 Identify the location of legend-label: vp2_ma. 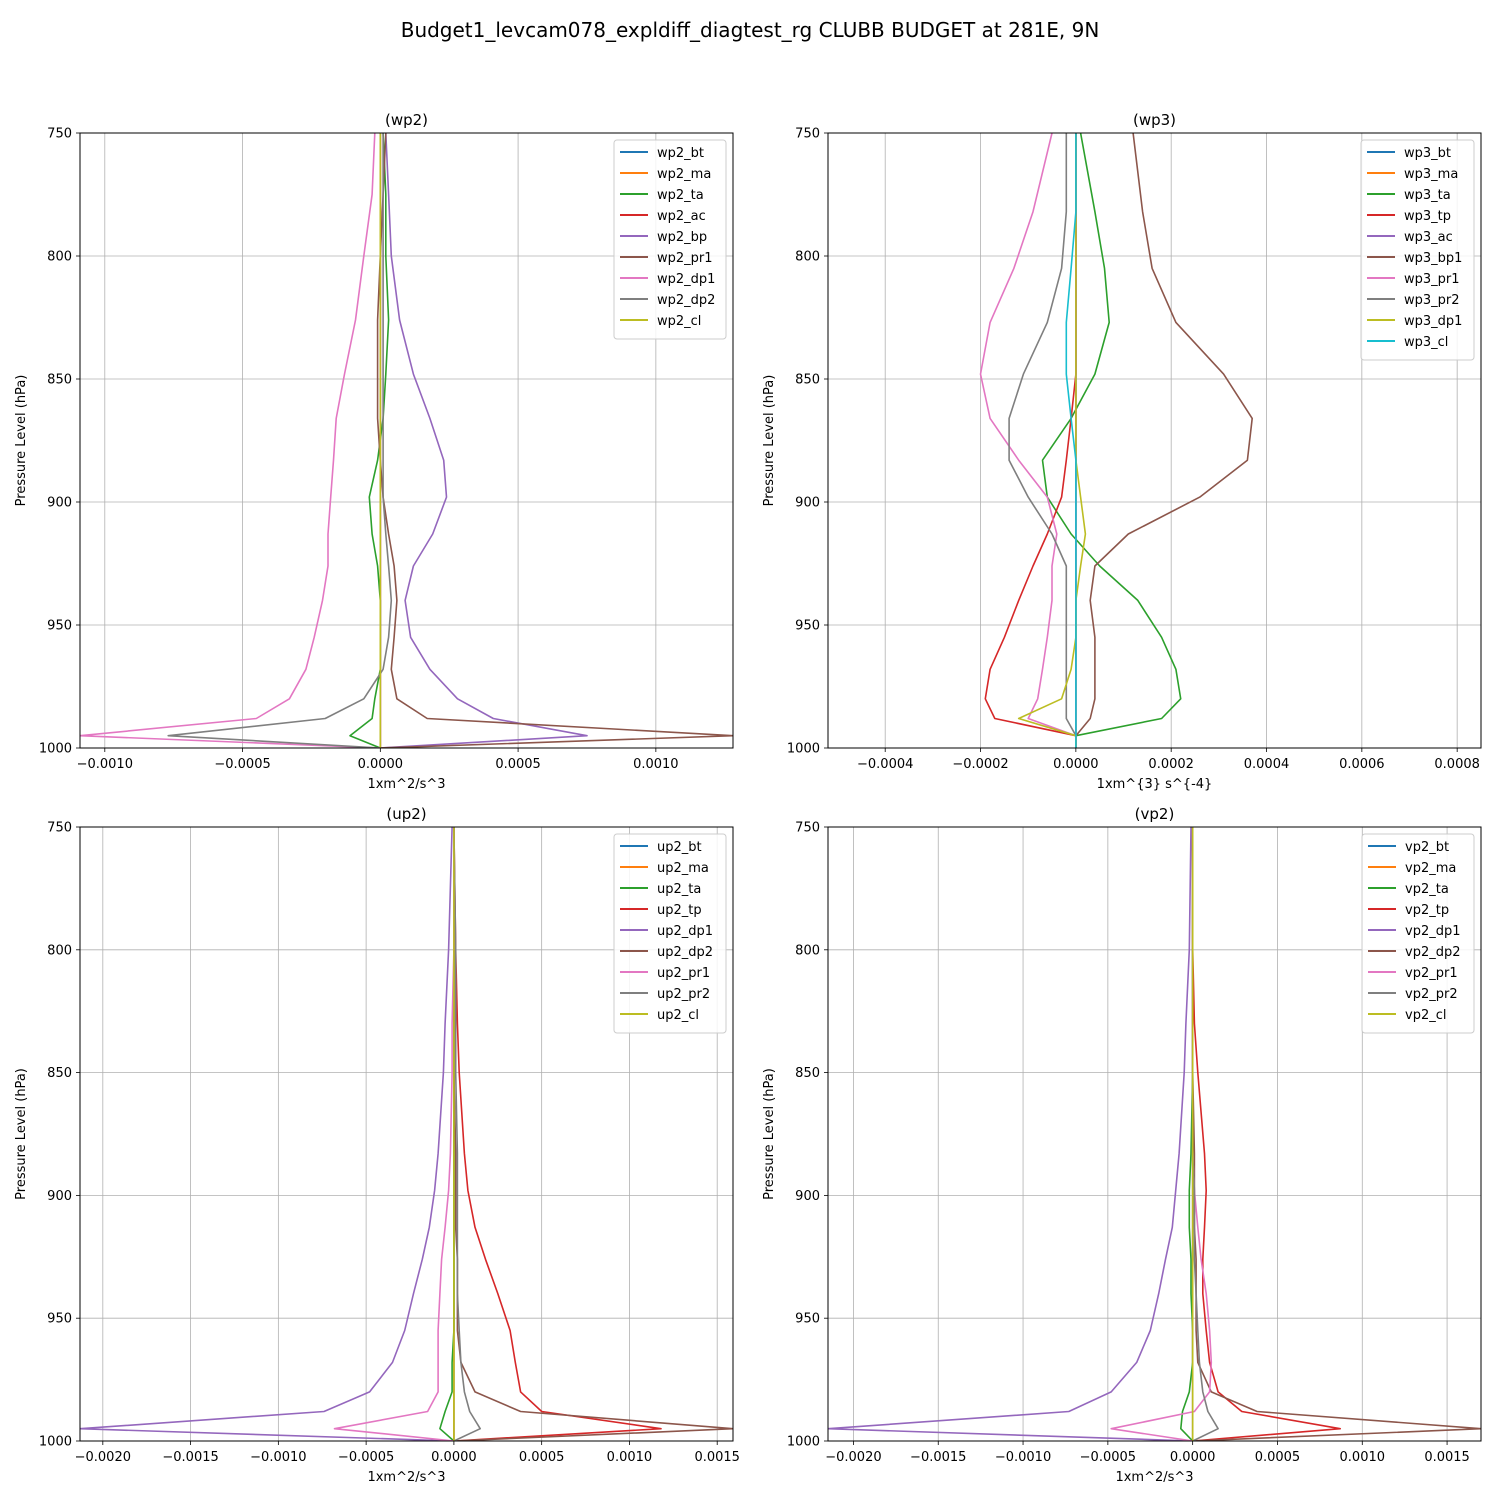
(1430, 868).